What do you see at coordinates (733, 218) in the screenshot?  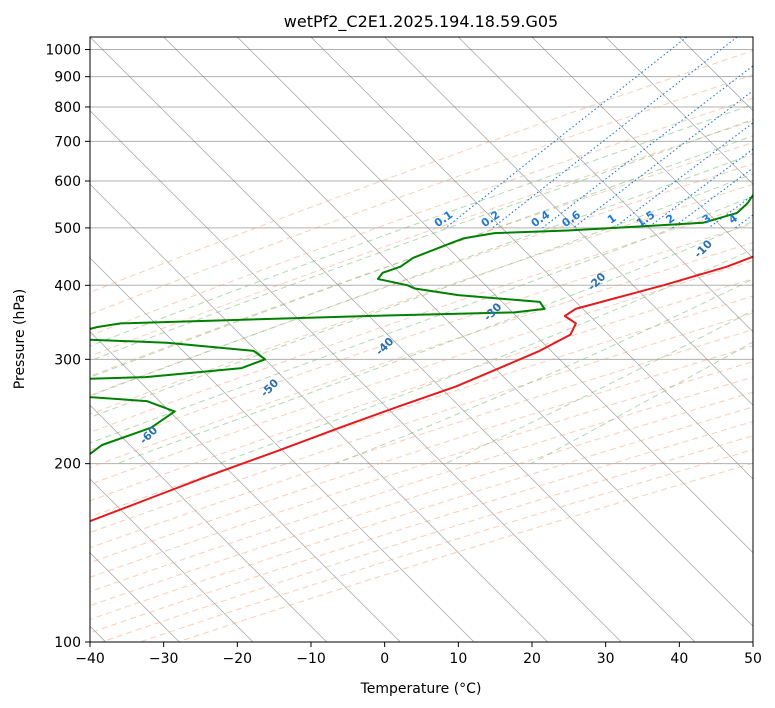 I see `mixing-ratio-label: 4` at bounding box center [733, 218].